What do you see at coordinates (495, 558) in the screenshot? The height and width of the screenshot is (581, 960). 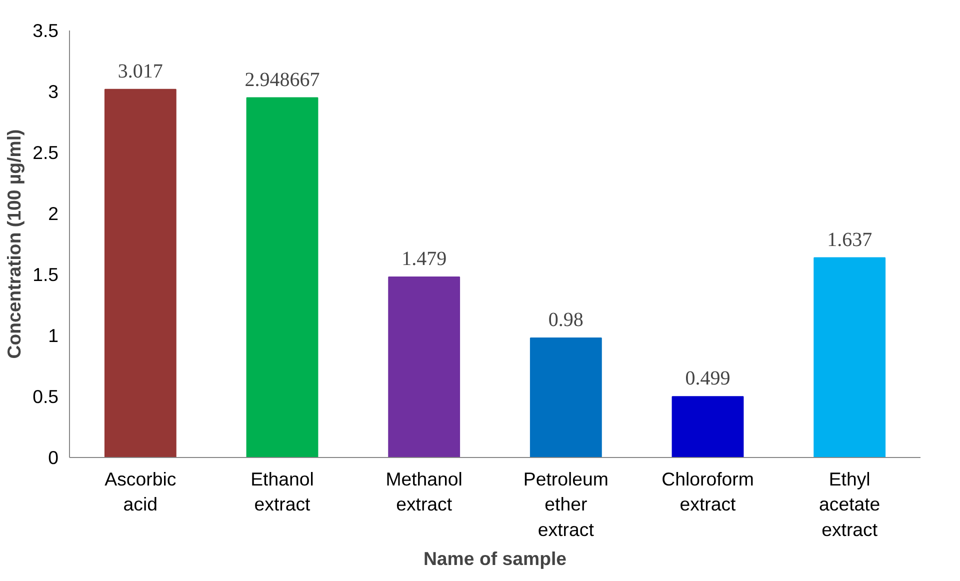 I see `x-axis-title: Name of sample` at bounding box center [495, 558].